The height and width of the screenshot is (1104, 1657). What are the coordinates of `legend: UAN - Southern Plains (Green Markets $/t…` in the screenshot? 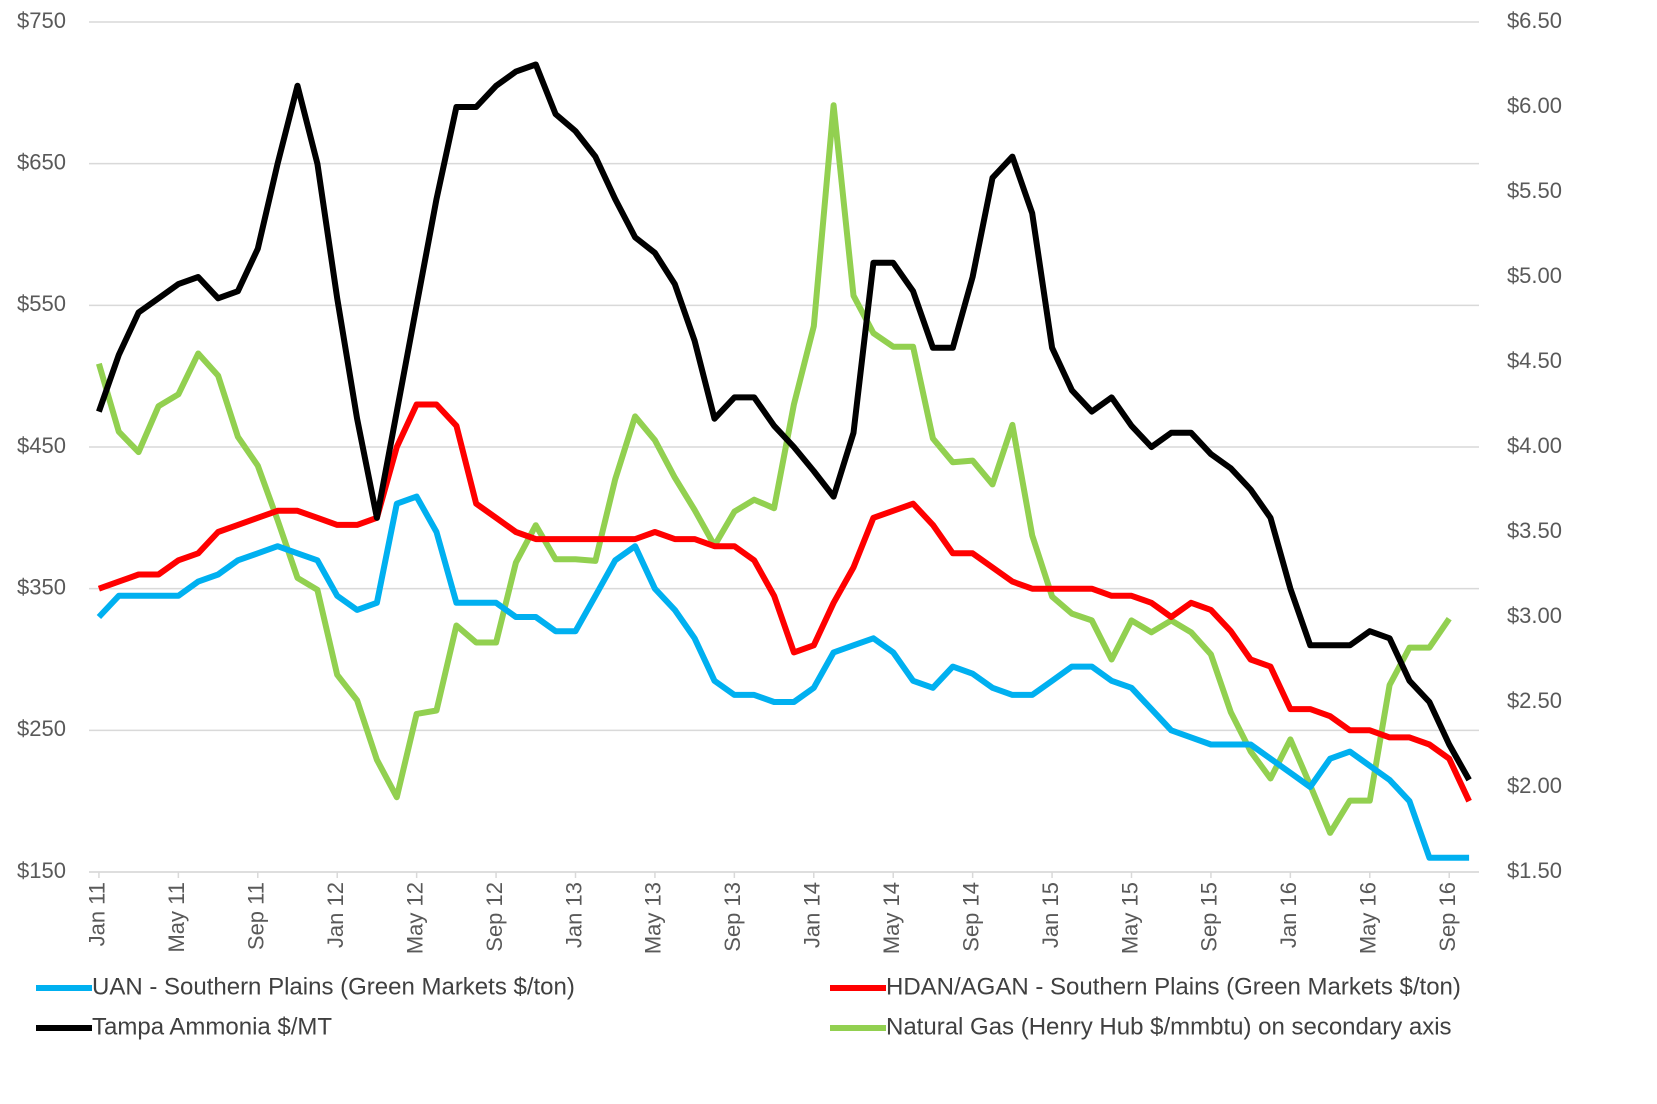 It's located at (748, 1006).